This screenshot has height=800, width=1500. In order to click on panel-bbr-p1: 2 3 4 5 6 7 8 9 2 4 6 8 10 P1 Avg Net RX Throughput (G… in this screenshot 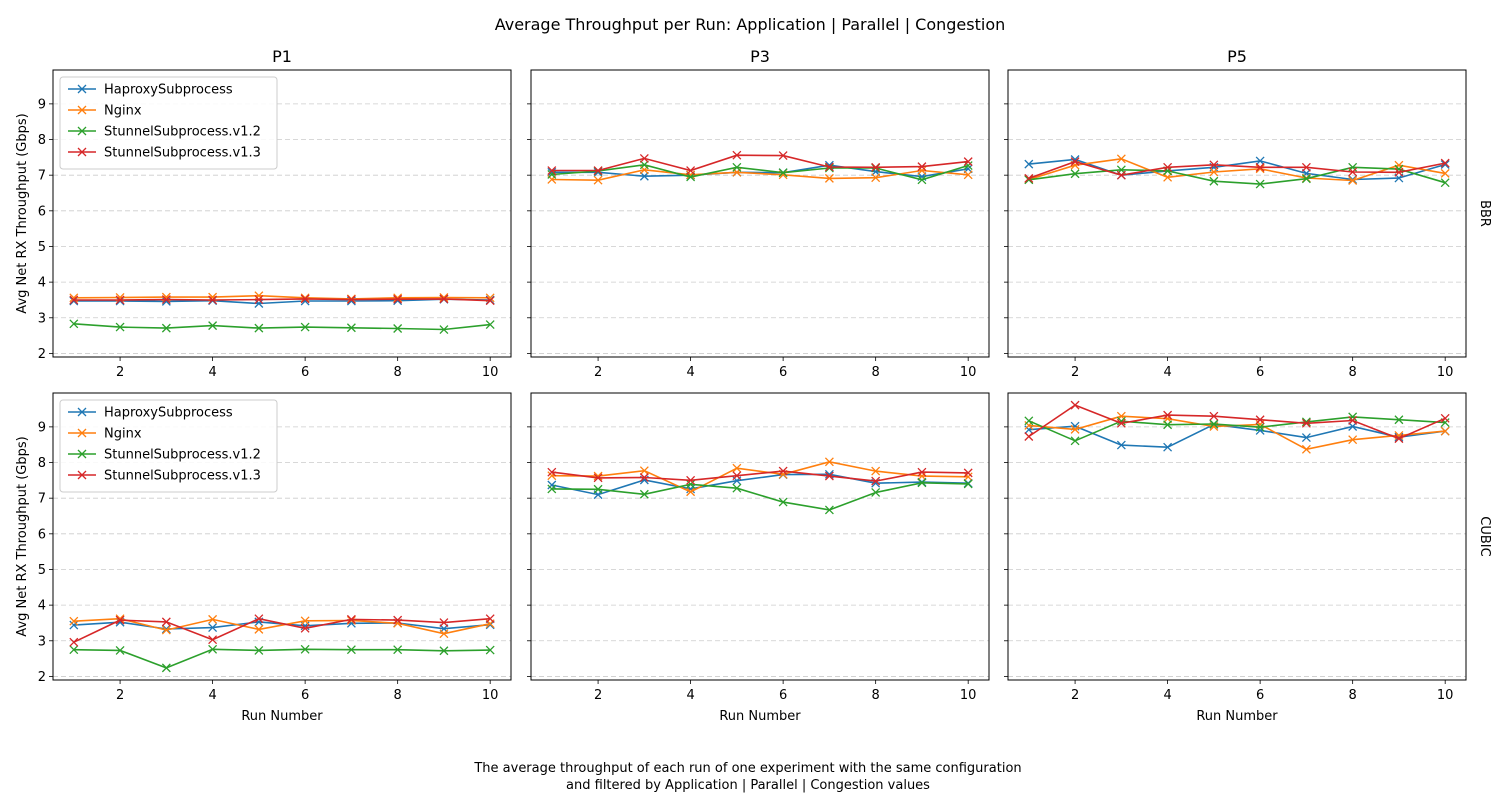, I will do `click(263, 213)`.